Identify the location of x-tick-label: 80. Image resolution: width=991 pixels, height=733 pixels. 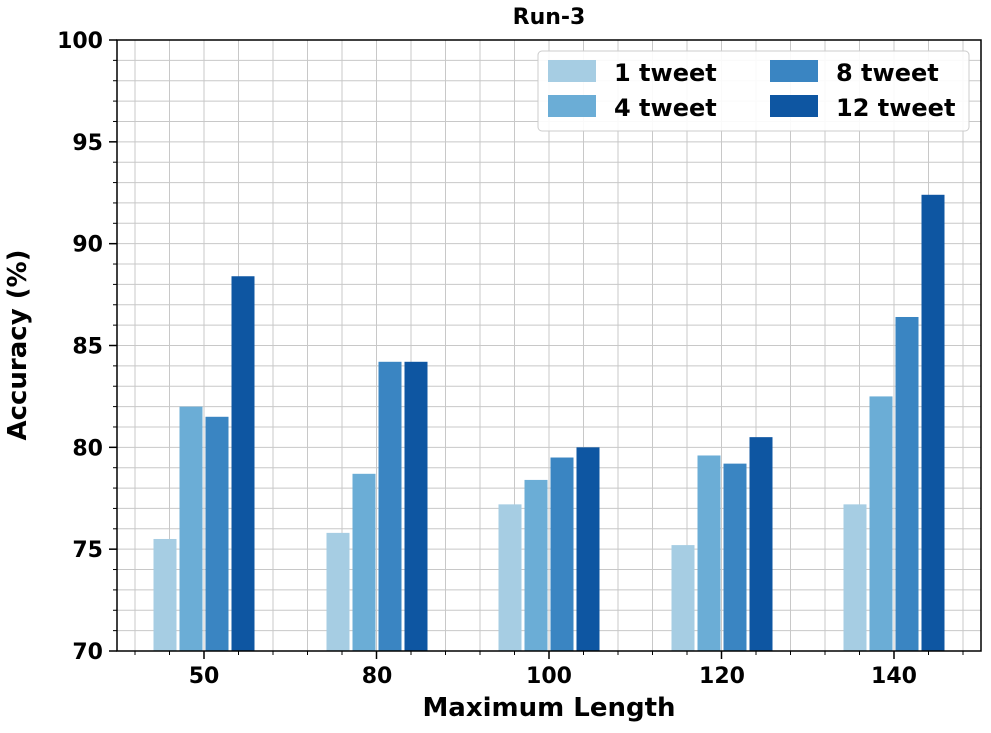
(377, 676).